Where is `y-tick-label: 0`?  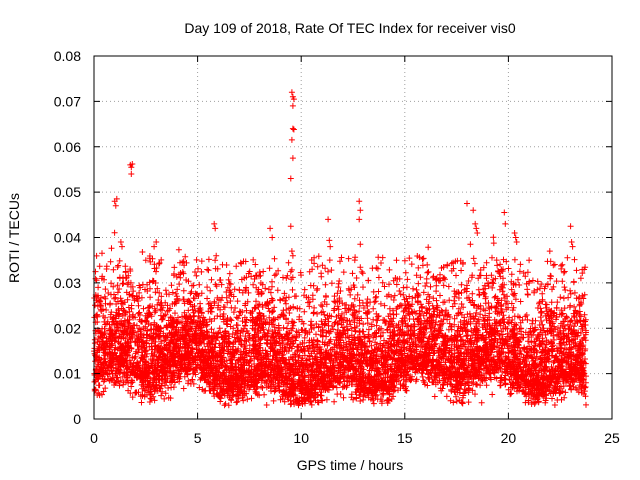
y-tick-label: 0 is located at coordinates (77, 419).